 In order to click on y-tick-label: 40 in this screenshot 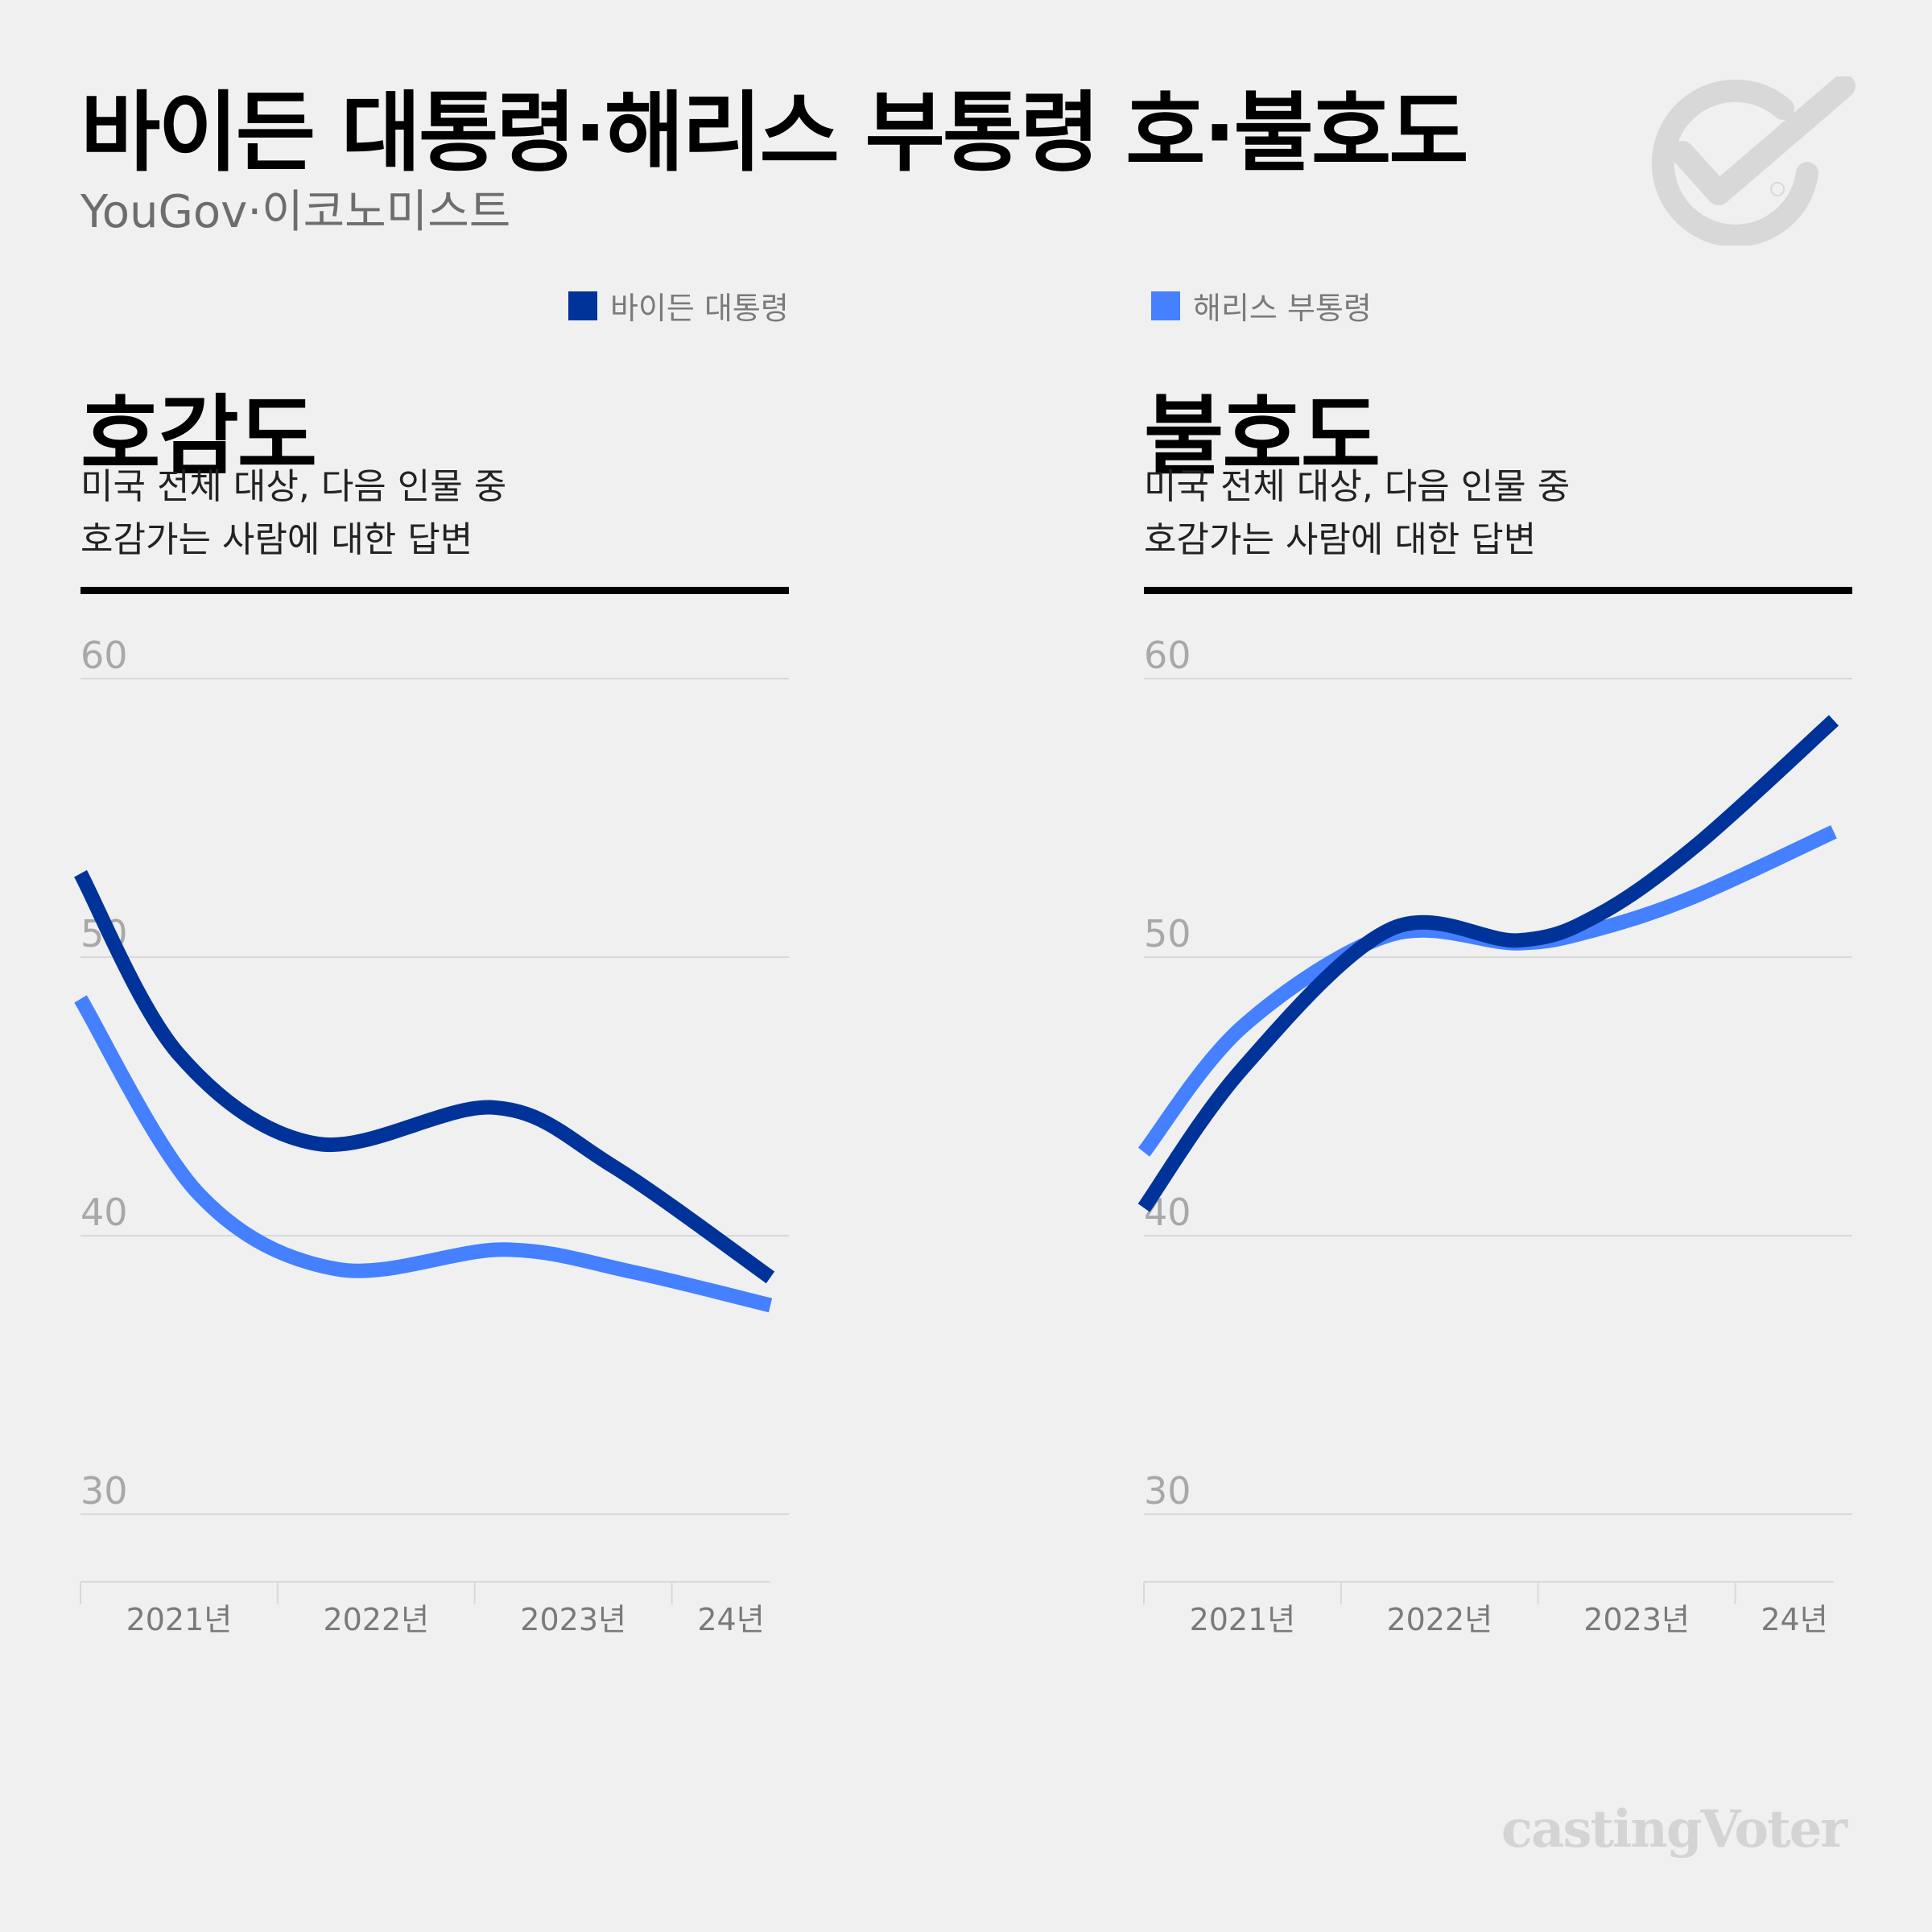, I will do `click(104, 1212)`.